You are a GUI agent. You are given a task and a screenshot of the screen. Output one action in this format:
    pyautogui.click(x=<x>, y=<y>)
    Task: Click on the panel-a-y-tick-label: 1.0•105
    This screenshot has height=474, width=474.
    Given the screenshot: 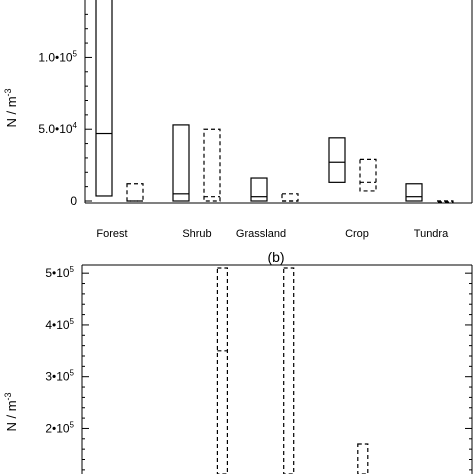 What is the action you would take?
    pyautogui.click(x=57, y=56)
    